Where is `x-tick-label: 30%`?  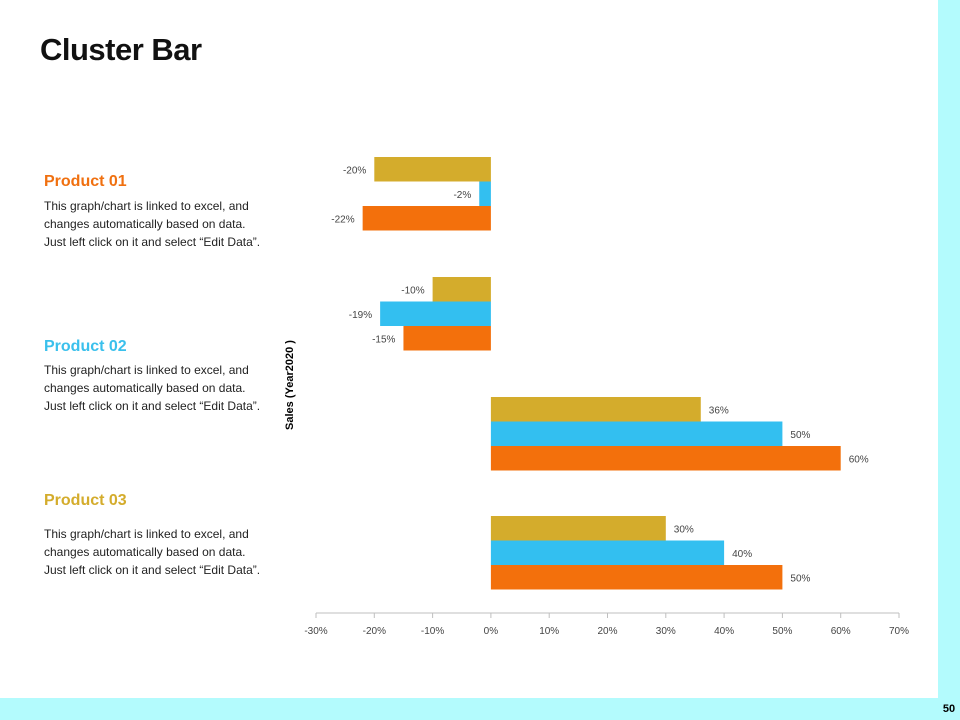
x-tick-label: 30% is located at coordinates (666, 631).